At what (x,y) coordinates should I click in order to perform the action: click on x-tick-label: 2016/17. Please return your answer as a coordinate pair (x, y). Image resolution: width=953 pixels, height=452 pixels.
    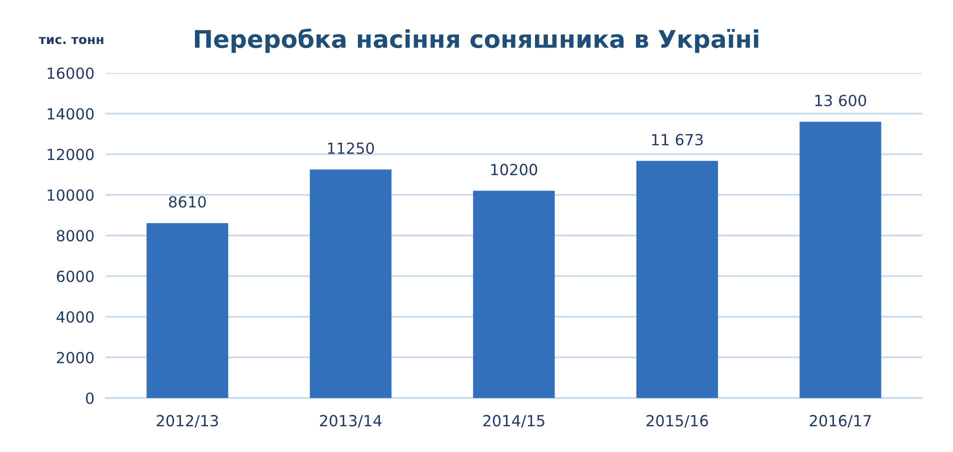
    Looking at the image, I should click on (840, 421).